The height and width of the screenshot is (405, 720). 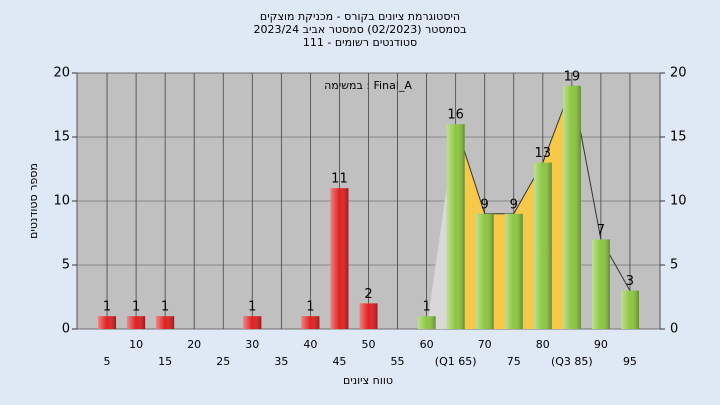 I want to click on x-tick-label: 90, so click(x=601, y=344).